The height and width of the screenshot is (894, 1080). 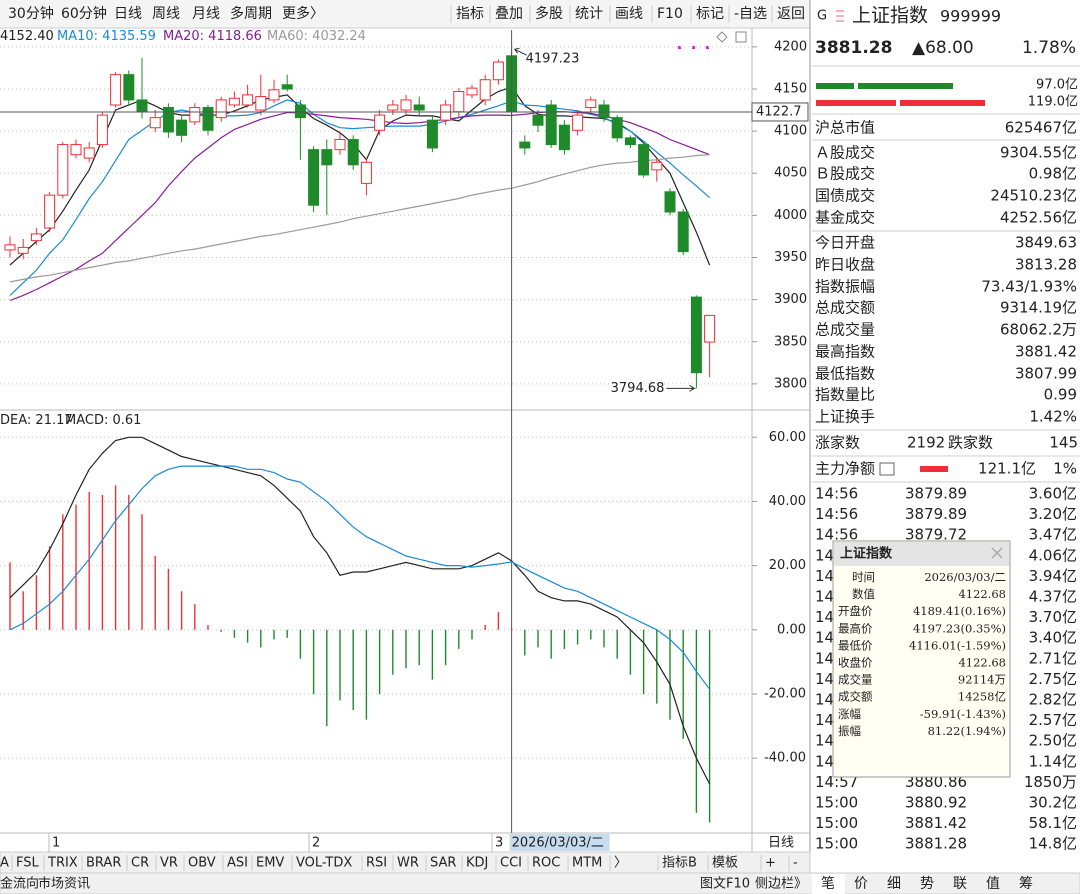 I want to click on side-tab: 联, so click(x=960, y=884).